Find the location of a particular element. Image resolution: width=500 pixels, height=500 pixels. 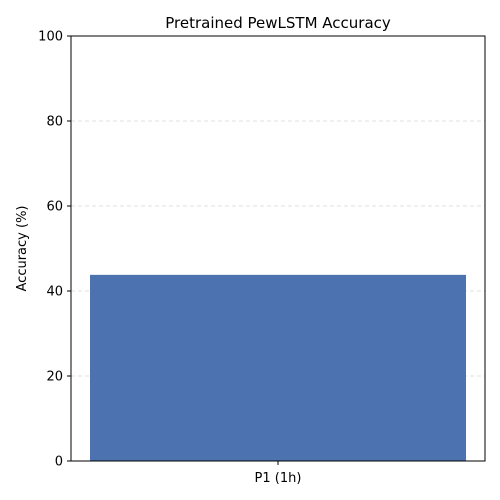

y-tick-label: 100 is located at coordinates (50, 37).